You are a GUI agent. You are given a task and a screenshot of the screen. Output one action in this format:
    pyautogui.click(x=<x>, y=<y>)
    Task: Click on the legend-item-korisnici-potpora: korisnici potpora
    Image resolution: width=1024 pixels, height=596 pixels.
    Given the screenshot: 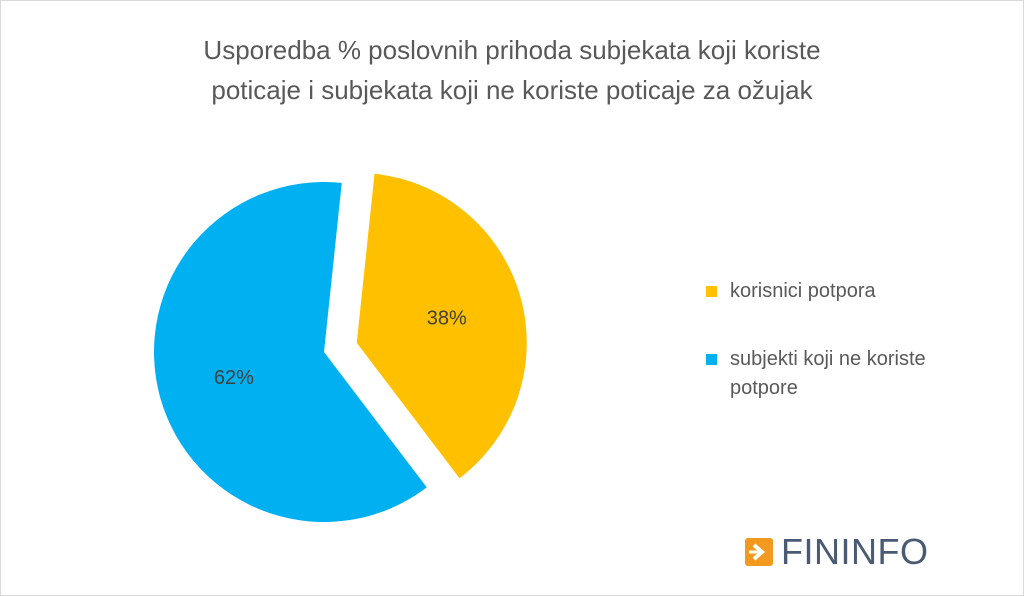 What is the action you would take?
    pyautogui.click(x=831, y=291)
    